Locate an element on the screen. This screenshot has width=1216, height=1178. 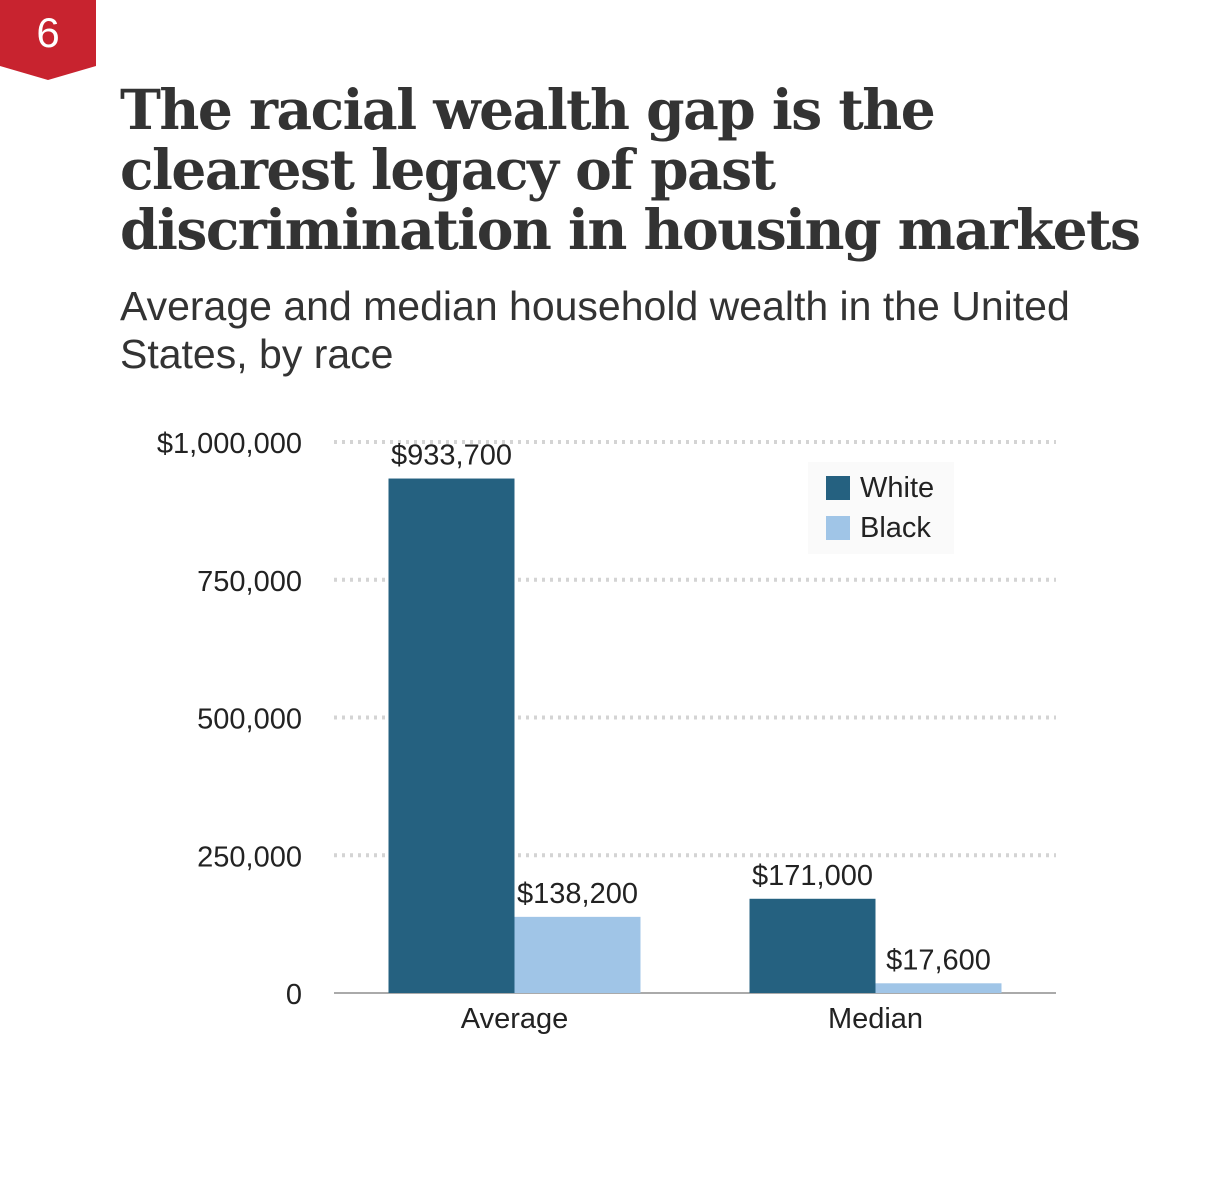
legend-label: White is located at coordinates (897, 488).